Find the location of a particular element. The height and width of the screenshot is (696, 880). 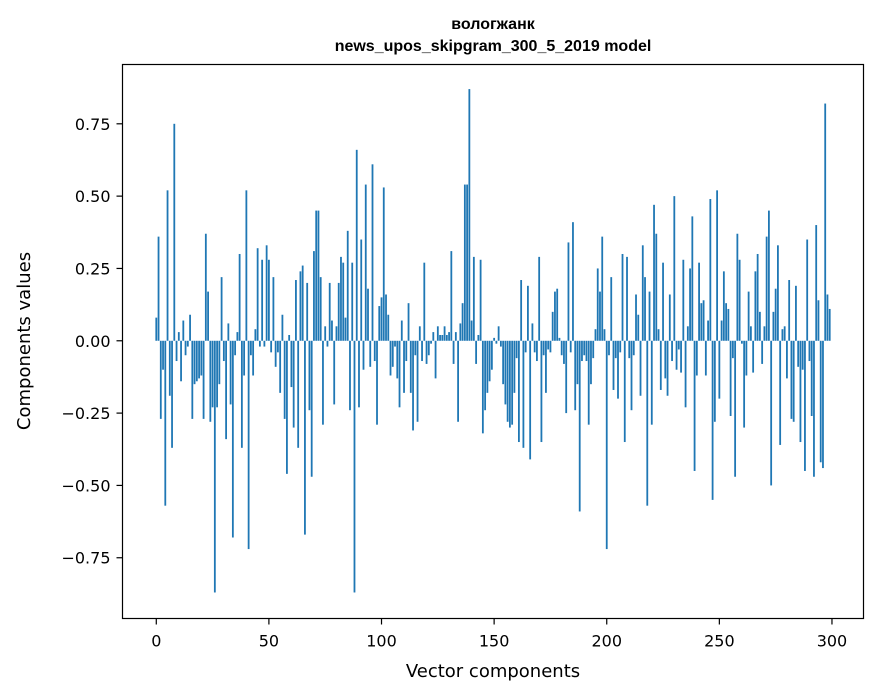

x-tick-label: 200 is located at coordinates (606, 641).